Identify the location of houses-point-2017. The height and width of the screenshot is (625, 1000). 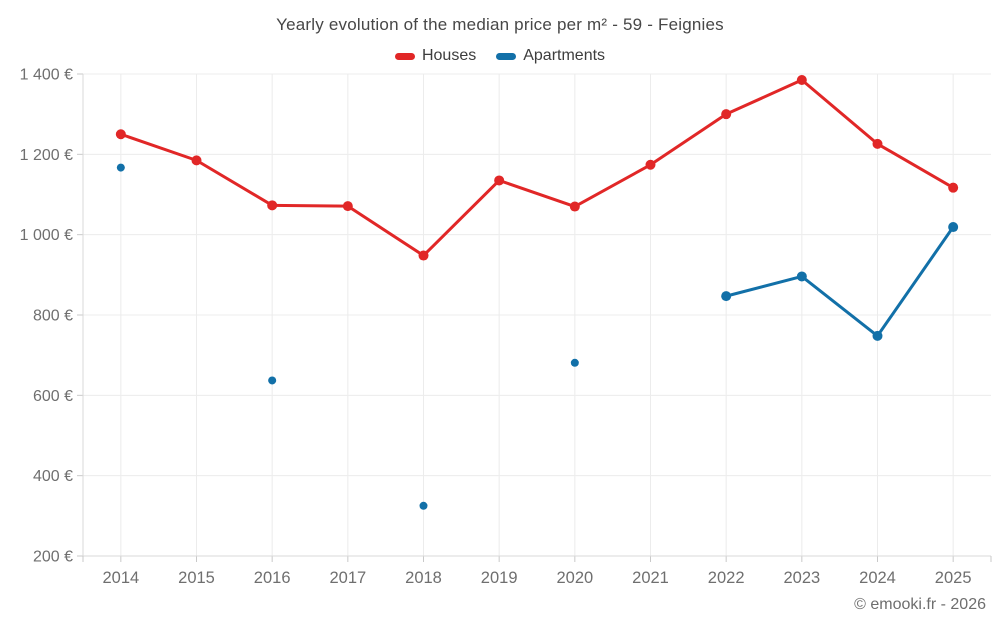
(347, 206).